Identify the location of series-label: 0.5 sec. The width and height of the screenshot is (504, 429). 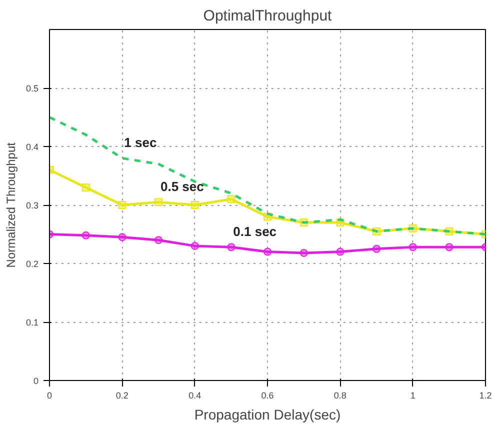
(182, 186).